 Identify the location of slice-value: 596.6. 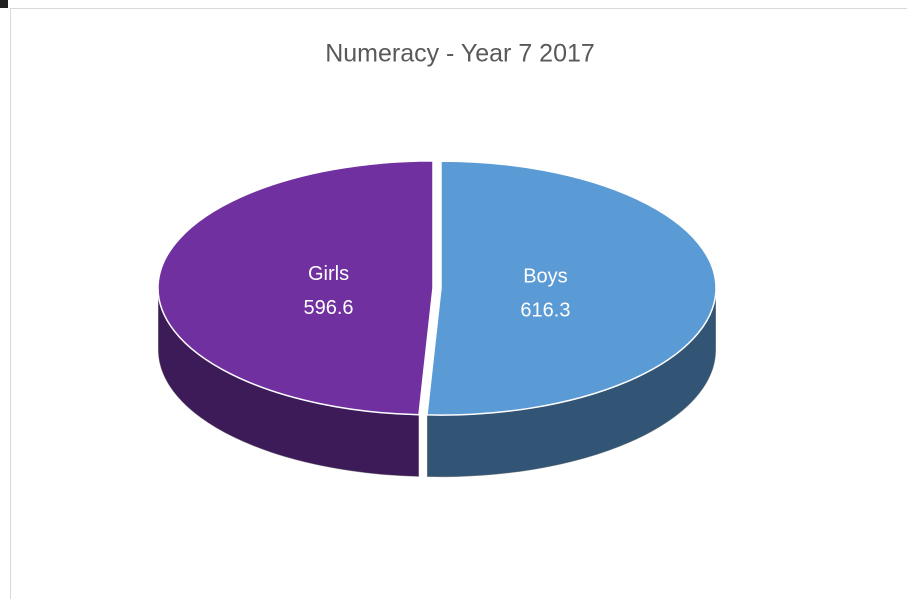
(329, 308).